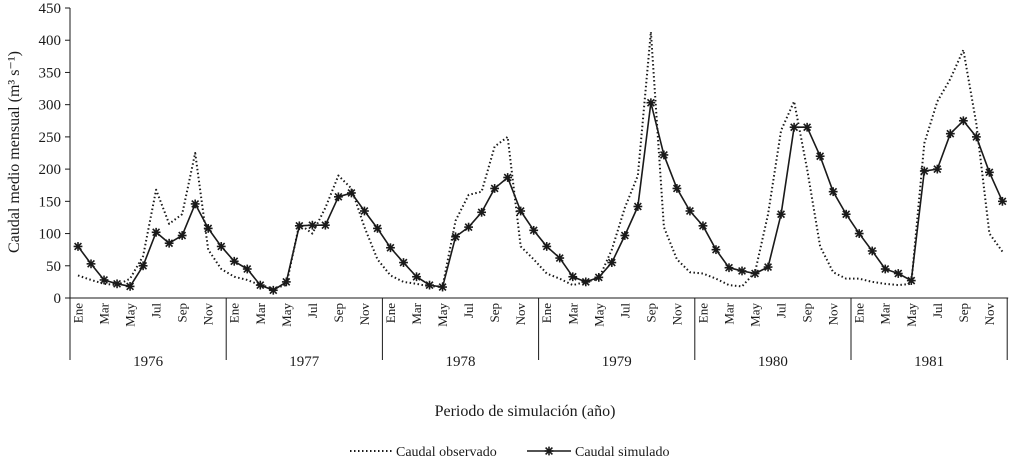 This screenshot has width=1010, height=458. I want to click on y-tick-label: 450, so click(50, 9).